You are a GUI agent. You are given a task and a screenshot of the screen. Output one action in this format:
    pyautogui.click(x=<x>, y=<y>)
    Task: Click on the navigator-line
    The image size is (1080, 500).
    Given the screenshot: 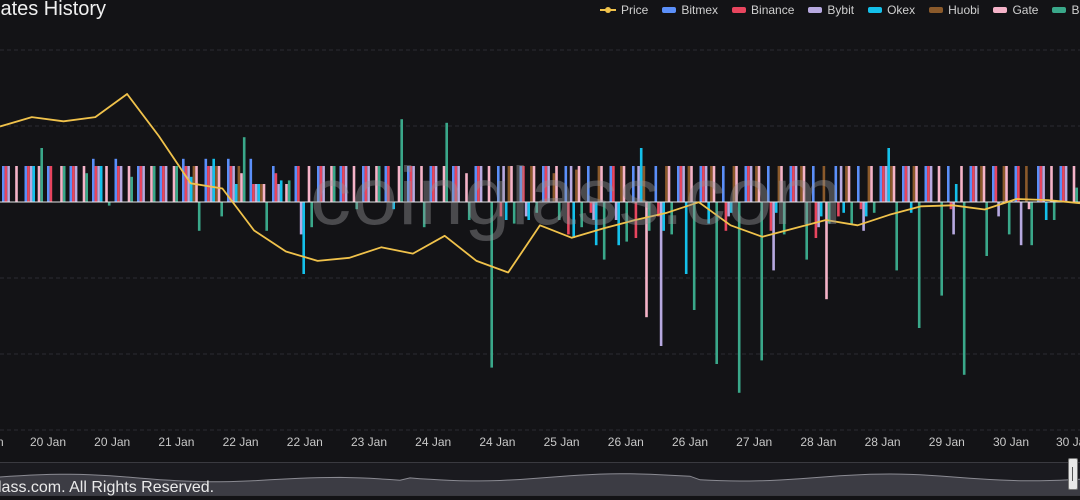 What is the action you would take?
    pyautogui.click(x=540, y=478)
    